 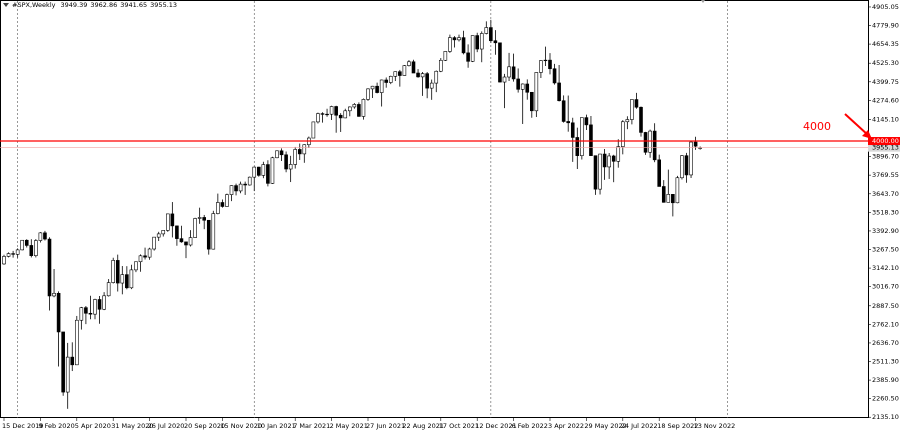 What do you see at coordinates (530, 426) in the screenshot?
I see `x-tick-label: 6 Feb 2022` at bounding box center [530, 426].